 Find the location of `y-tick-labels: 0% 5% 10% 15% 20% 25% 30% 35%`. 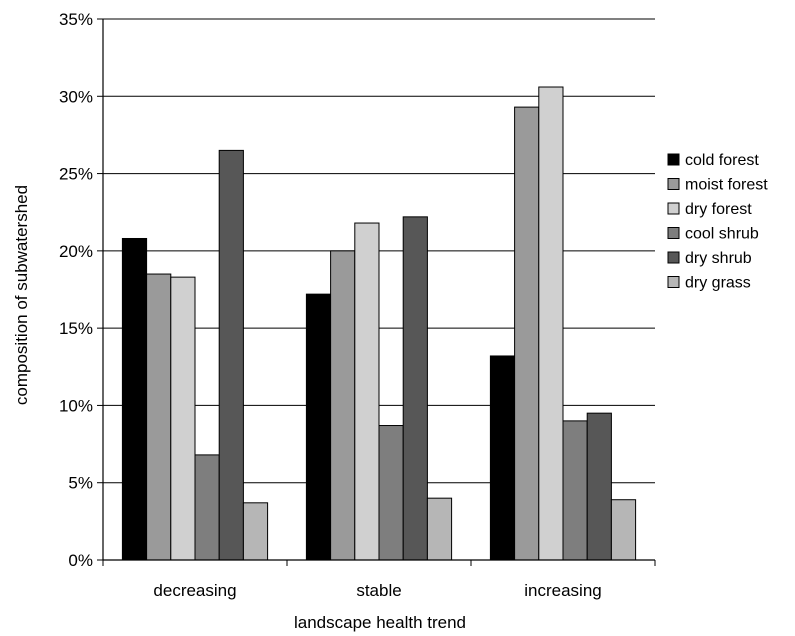

y-tick-labels: 0% 5% 10% 15% 20% 25% 30% 35% is located at coordinates (76, 290).